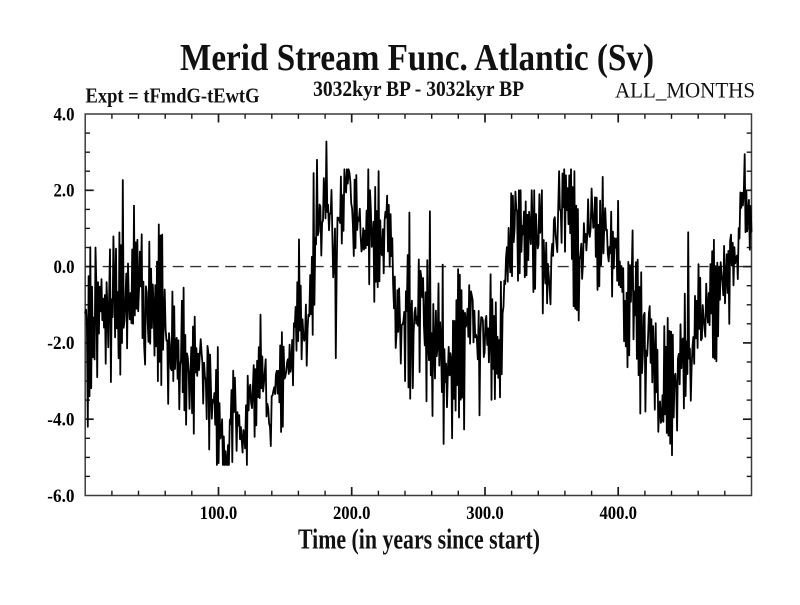 The width and height of the screenshot is (800, 605). Describe the element at coordinates (219, 513) in the screenshot. I see `svg-text: 100.0` at that location.